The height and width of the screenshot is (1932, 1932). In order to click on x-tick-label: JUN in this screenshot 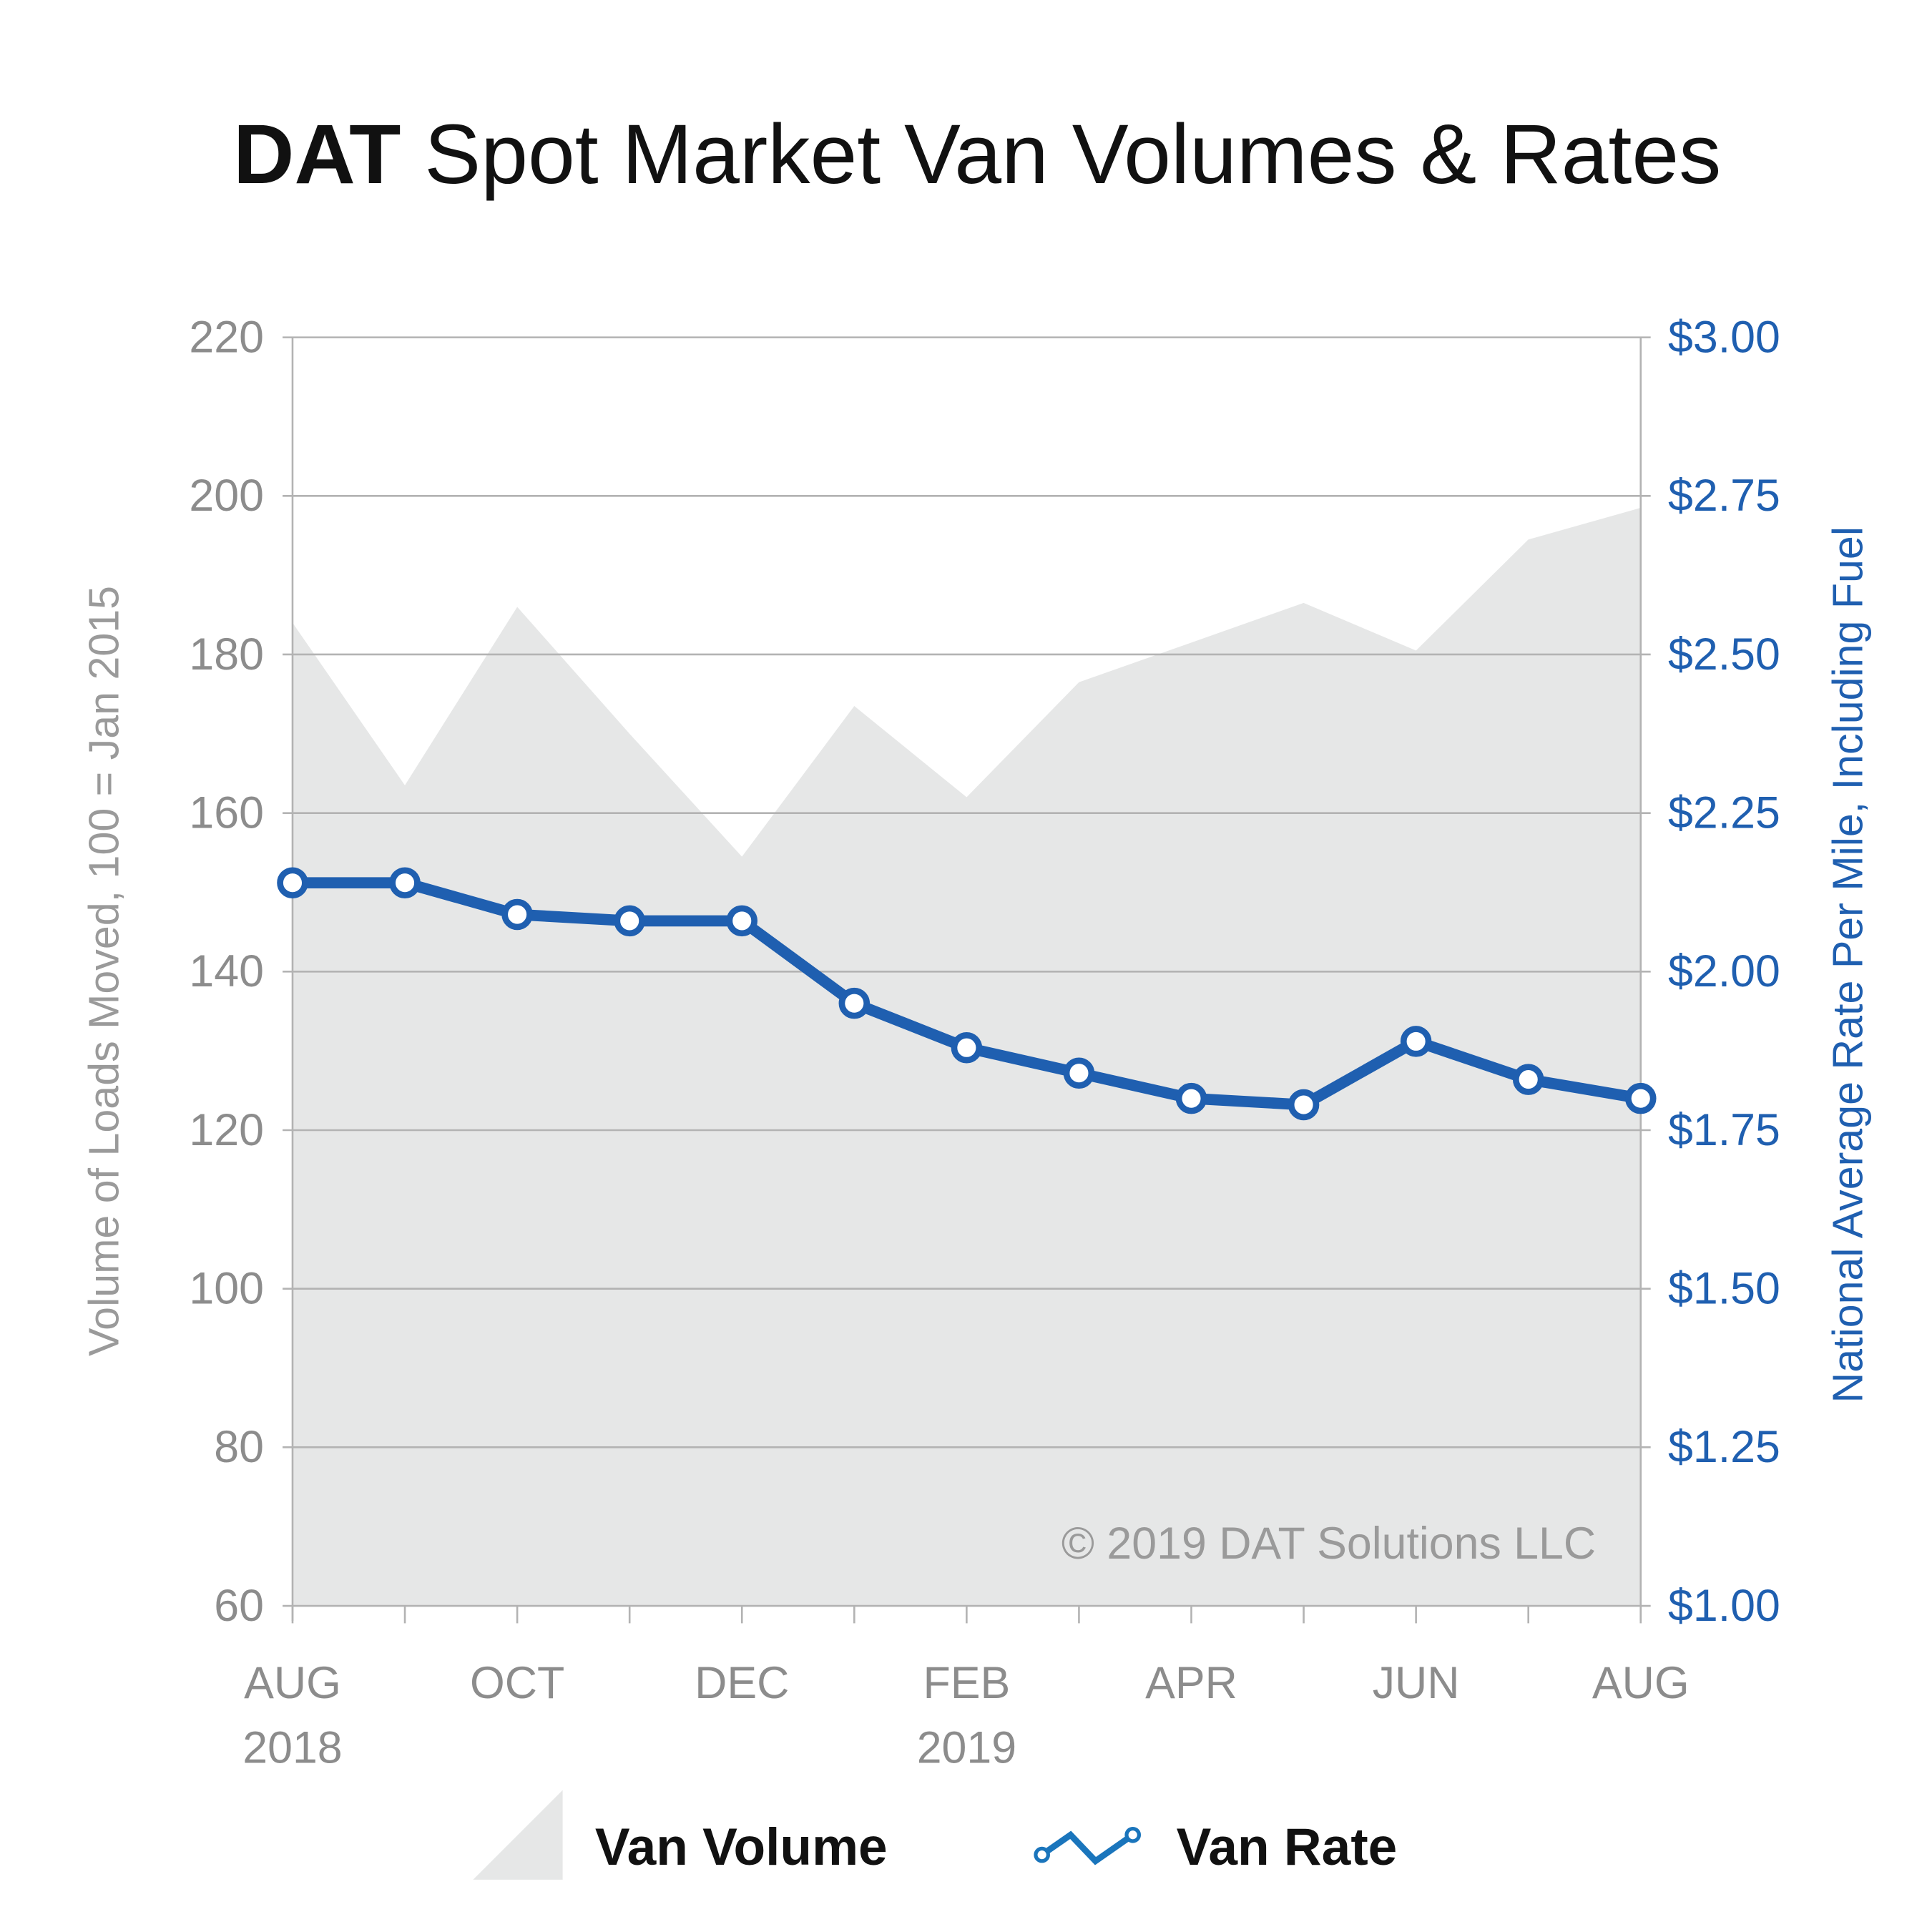, I will do `click(1416, 1683)`.